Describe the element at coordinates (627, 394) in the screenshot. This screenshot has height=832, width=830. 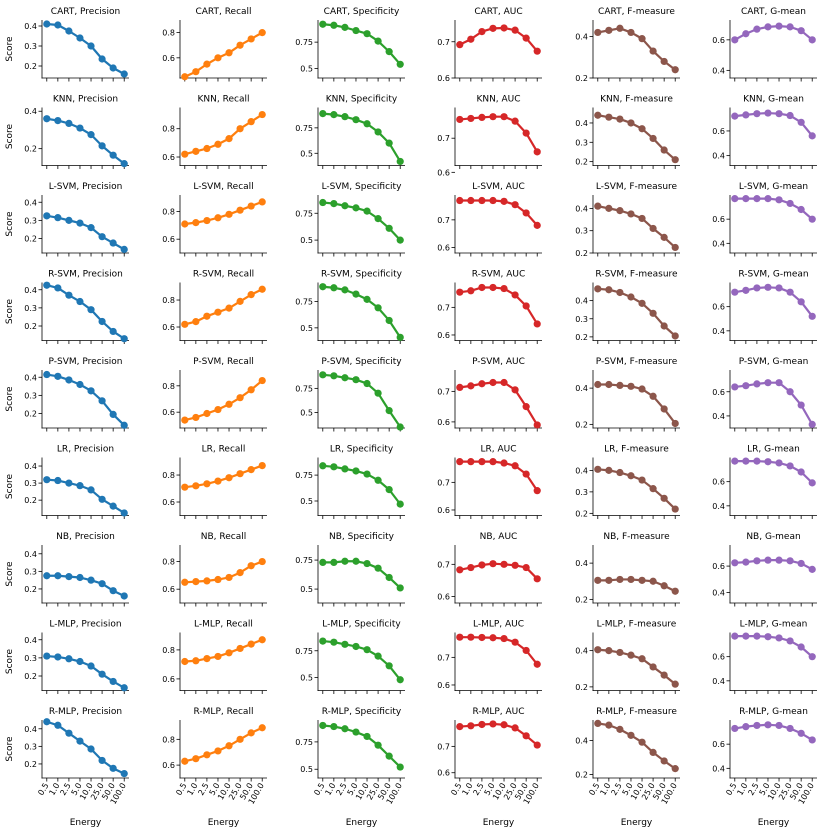
I see `panel-p-svm-f-measure: P-SVM, F-measure 0.2 0.4` at that location.